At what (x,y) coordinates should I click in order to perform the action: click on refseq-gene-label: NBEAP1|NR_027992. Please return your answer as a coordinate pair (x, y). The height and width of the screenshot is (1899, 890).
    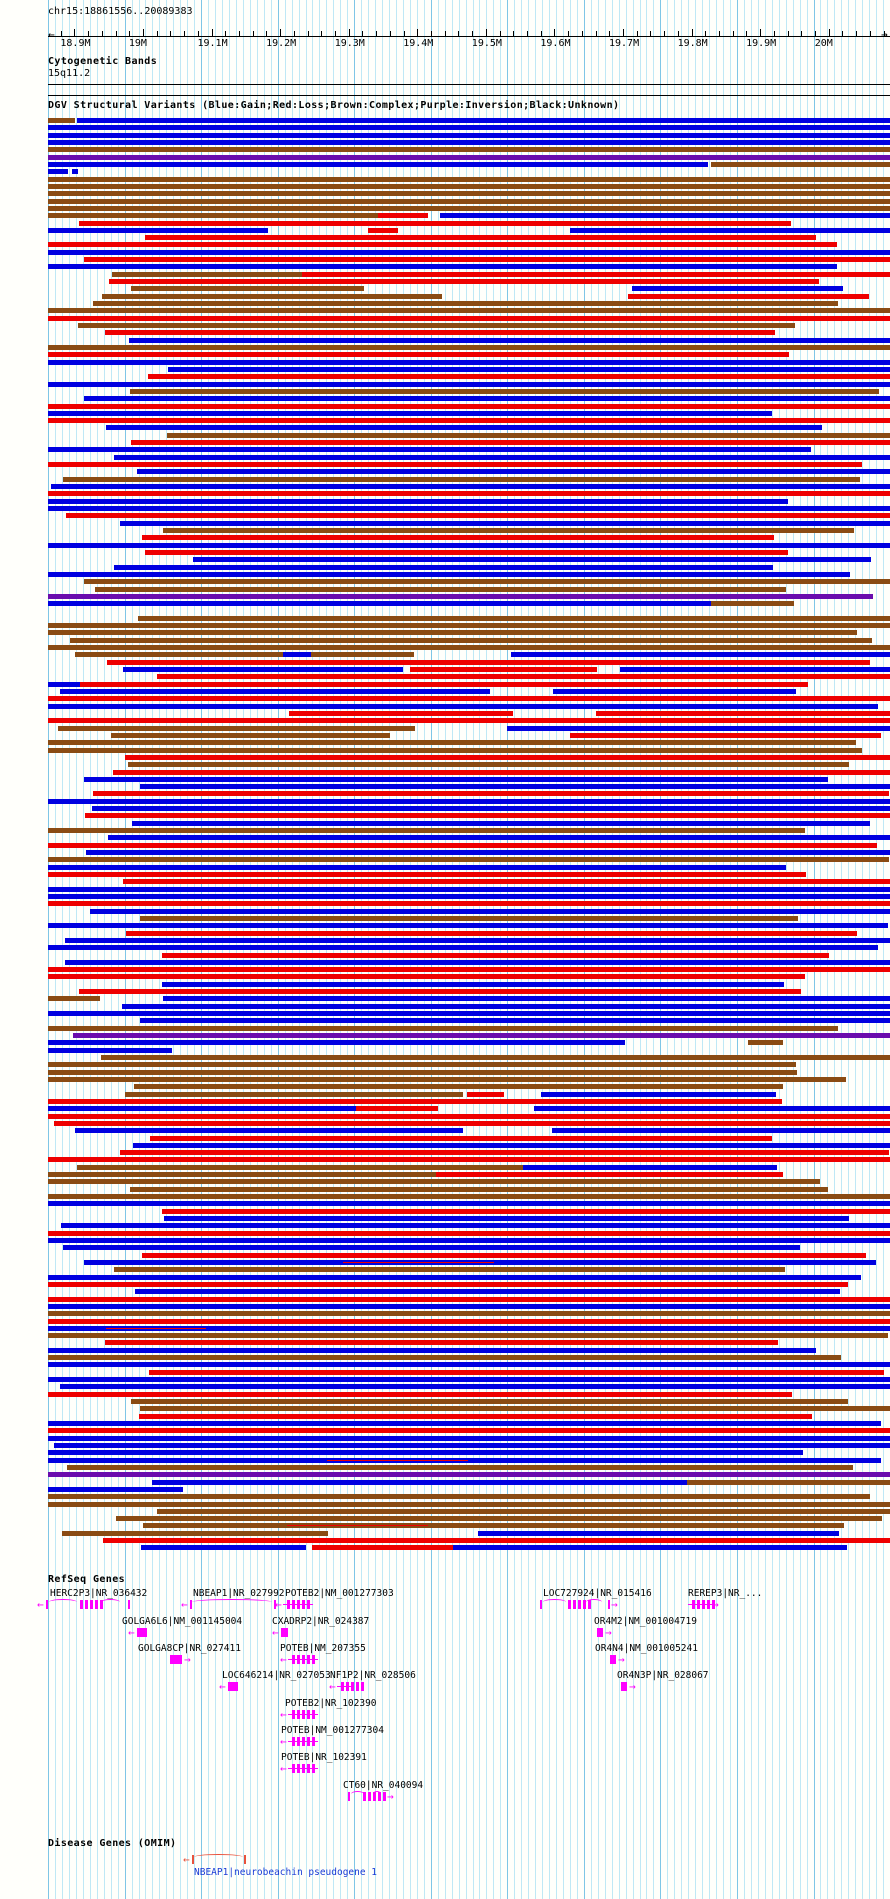
    Looking at the image, I should click on (239, 1593).